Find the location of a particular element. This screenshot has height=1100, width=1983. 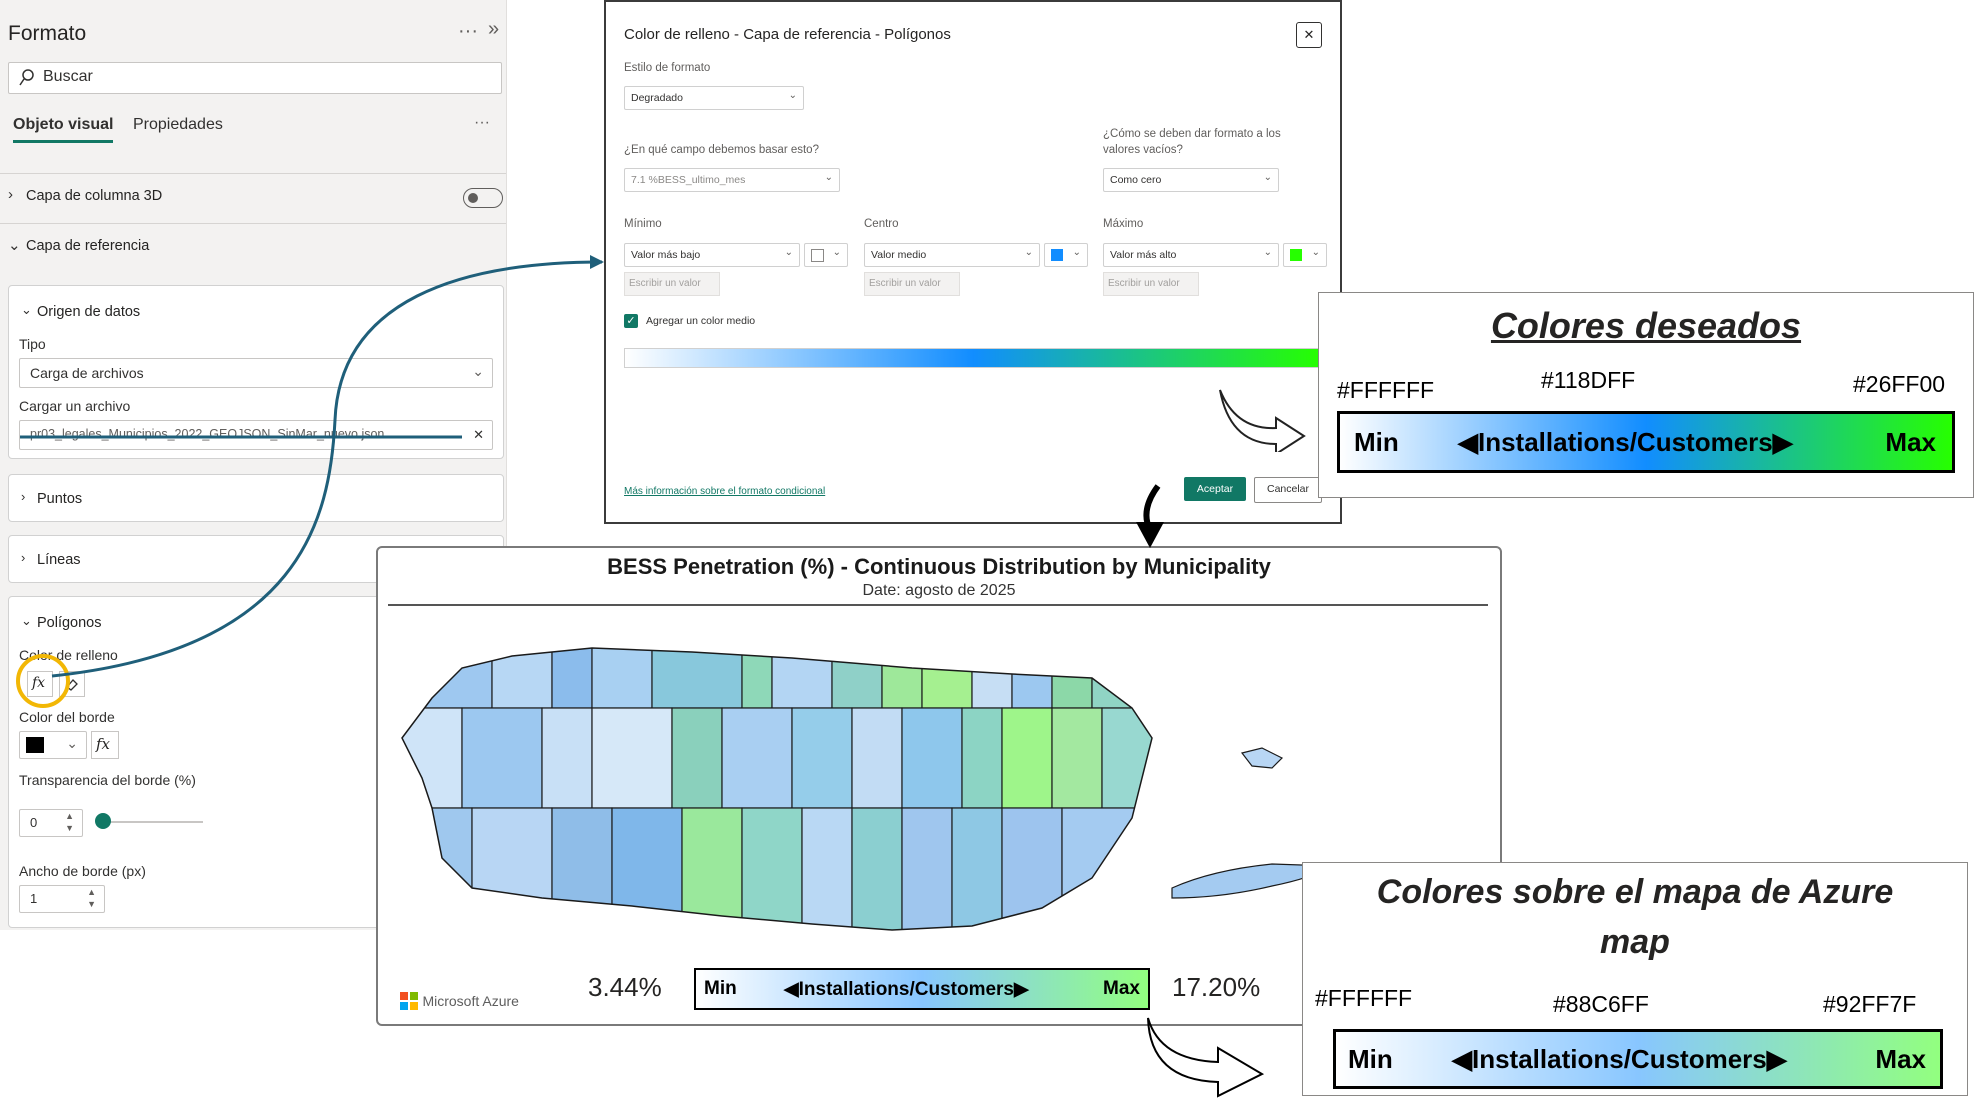

format-style-value: Degradado is located at coordinates (657, 98).